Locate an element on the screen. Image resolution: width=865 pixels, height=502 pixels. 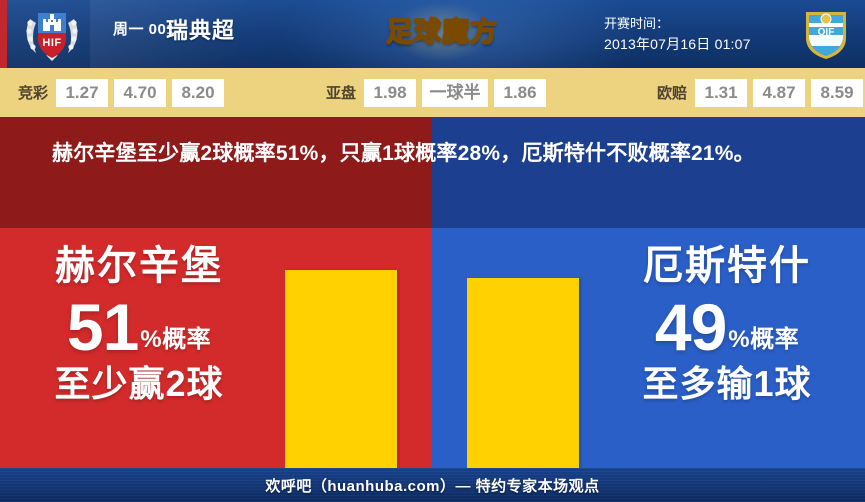
home-team-stats: 赫尔辛堡 51 %概率 至少赢2球 is located at coordinates (139, 324).